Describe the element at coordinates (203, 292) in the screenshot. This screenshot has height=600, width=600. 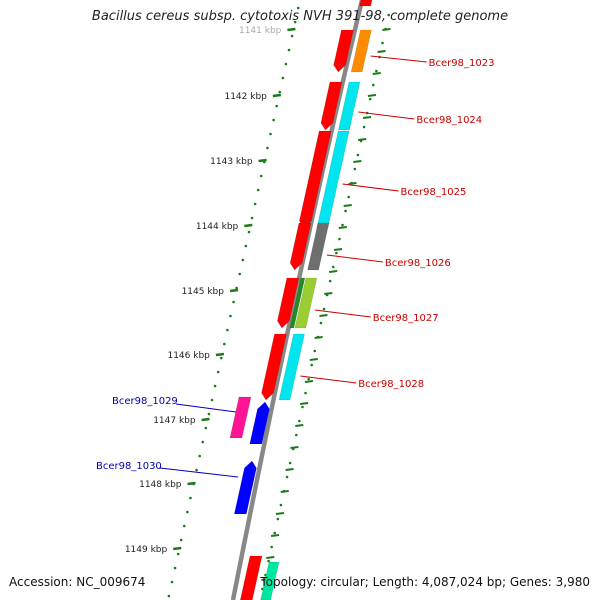
I see `kbp-tick-label: 1145 kbp` at that location.